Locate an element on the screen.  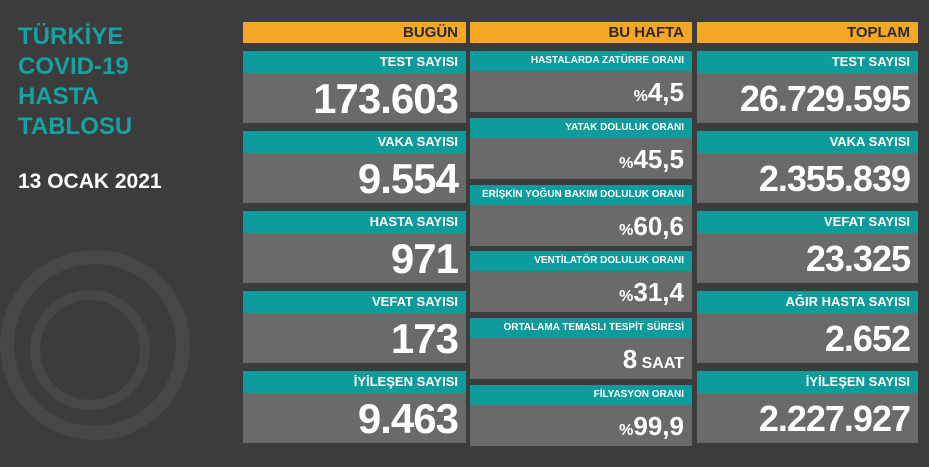
stat-label: HASTALARDA ZATÜRRE ORANI is located at coordinates (581, 61).